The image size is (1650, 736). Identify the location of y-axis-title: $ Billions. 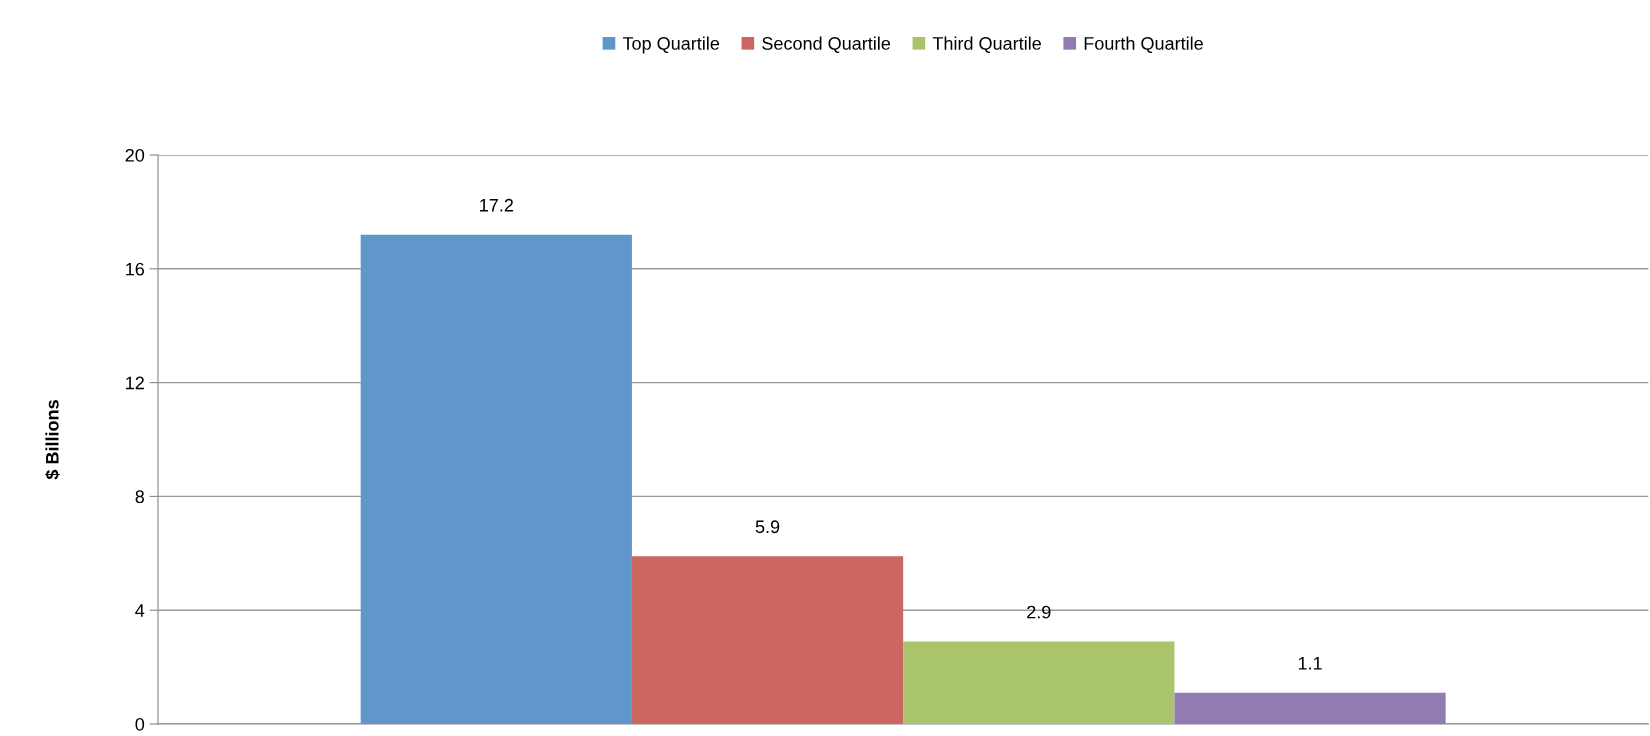
(52, 440).